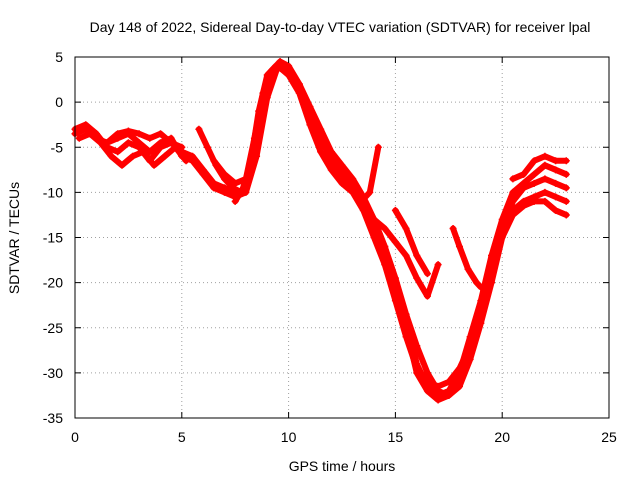 The width and height of the screenshot is (640, 480). What do you see at coordinates (53, 238) in the screenshot?
I see `y-tick-label: -15` at bounding box center [53, 238].